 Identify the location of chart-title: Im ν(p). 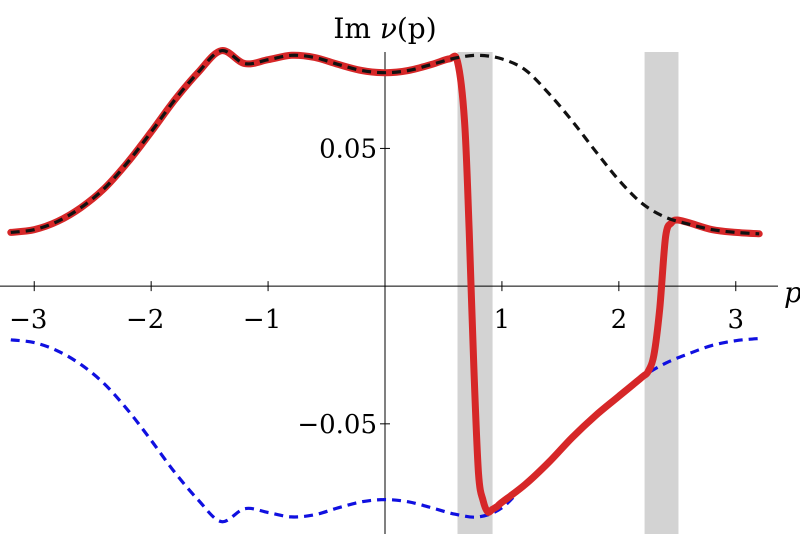
(384, 28).